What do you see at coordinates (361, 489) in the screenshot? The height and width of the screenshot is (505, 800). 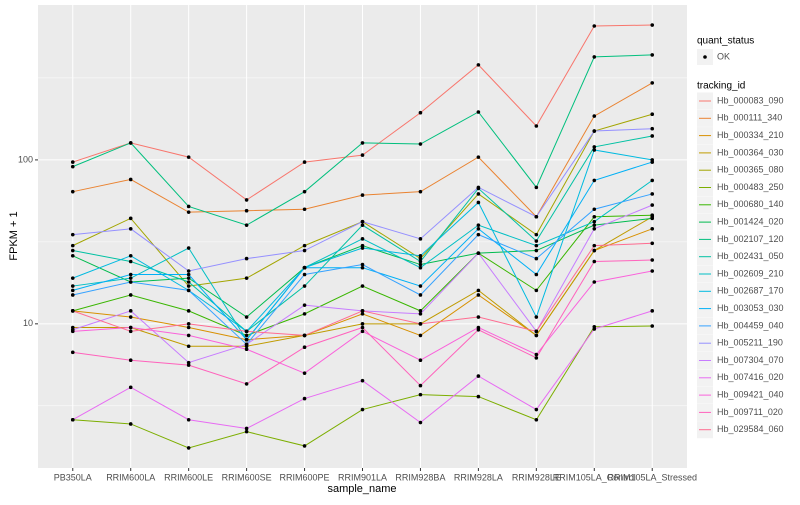 I see `x-axis-title: sample_name` at bounding box center [361, 489].